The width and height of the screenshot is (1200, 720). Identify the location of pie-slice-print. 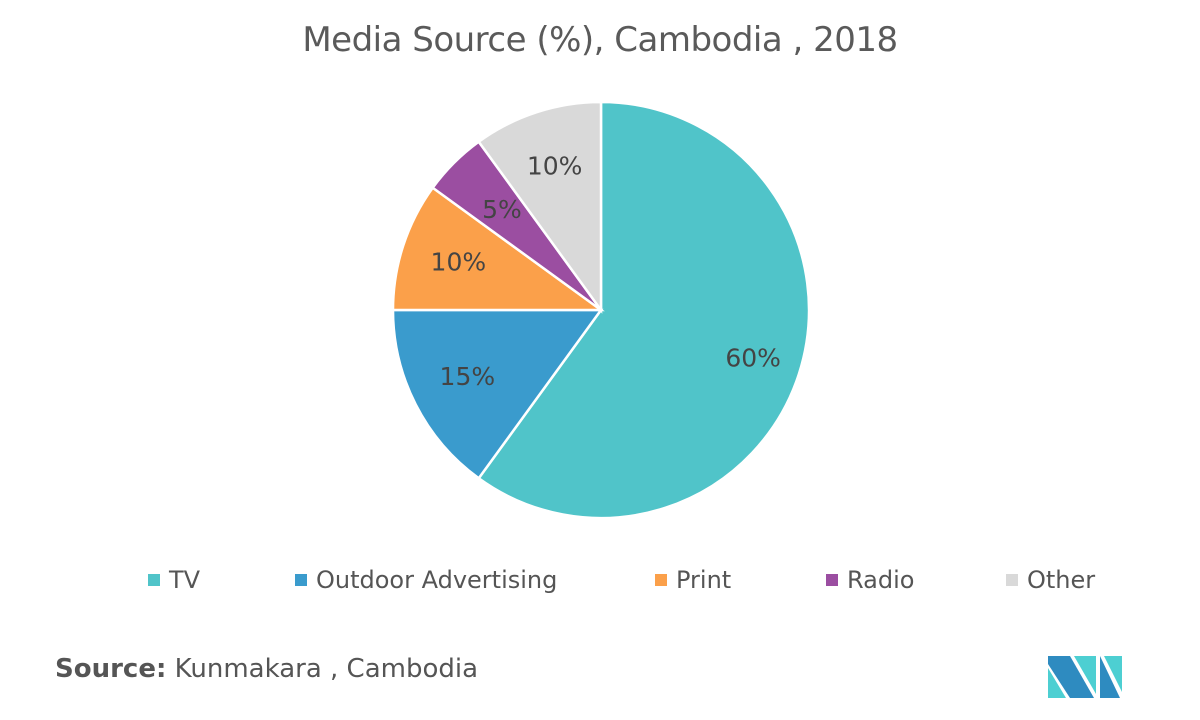
(498, 248).